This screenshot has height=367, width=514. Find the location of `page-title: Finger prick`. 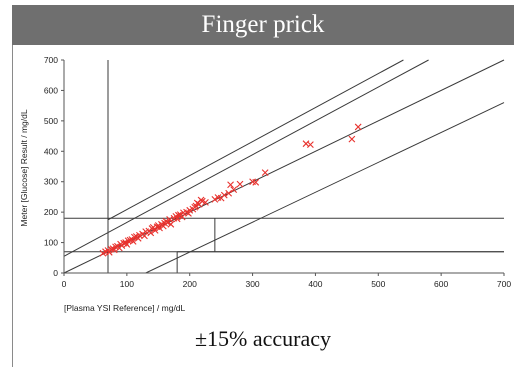

page-title: Finger prick is located at coordinates (263, 25).